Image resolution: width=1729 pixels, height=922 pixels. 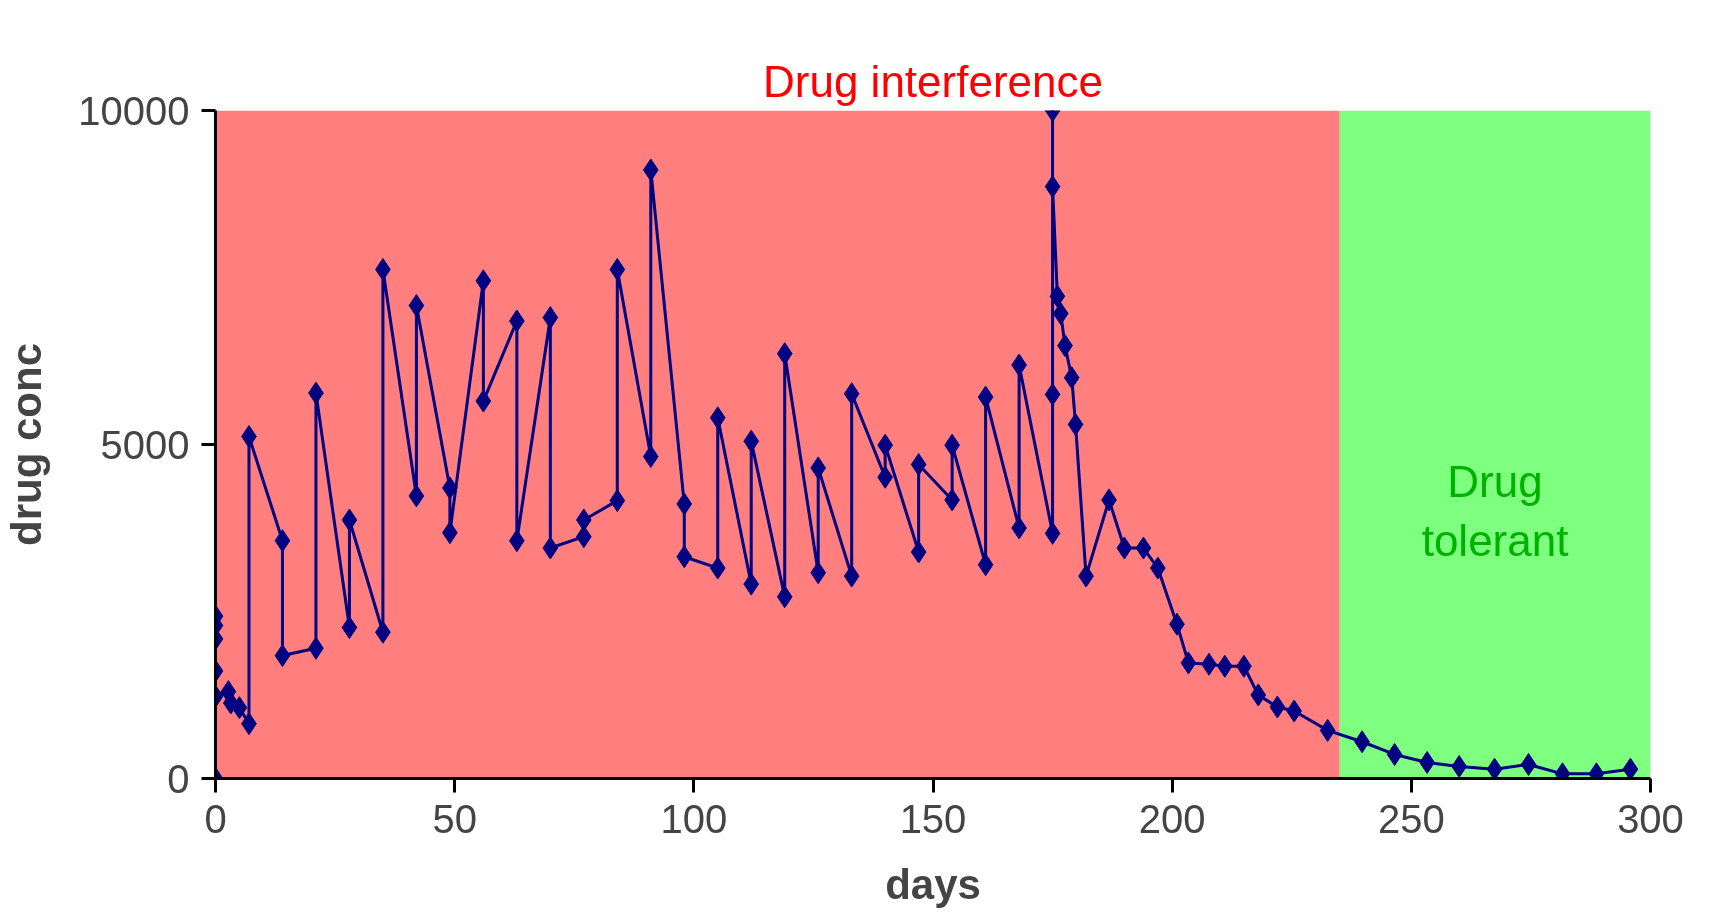 I want to click on band-label: Drug interference, so click(x=933, y=81).